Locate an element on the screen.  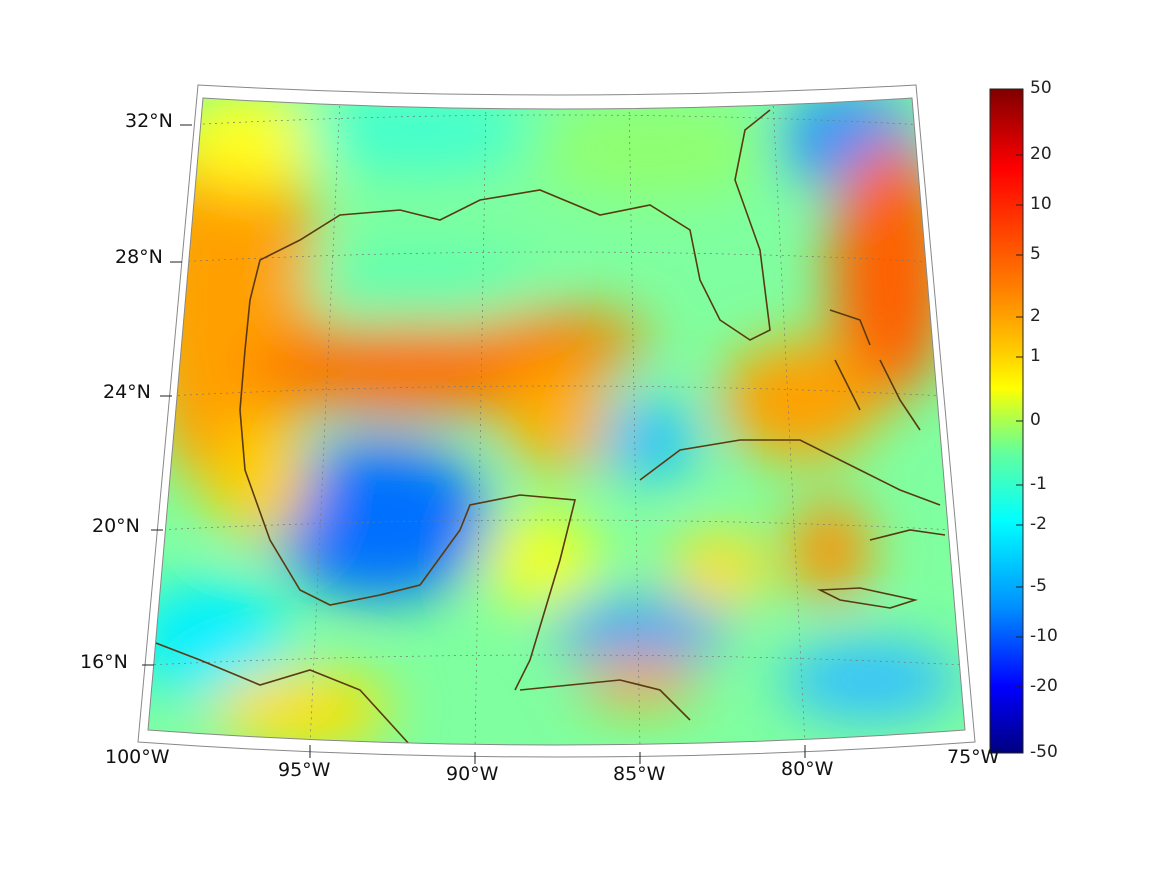
colorbar-tick-label: 5 is located at coordinates (1035, 254).